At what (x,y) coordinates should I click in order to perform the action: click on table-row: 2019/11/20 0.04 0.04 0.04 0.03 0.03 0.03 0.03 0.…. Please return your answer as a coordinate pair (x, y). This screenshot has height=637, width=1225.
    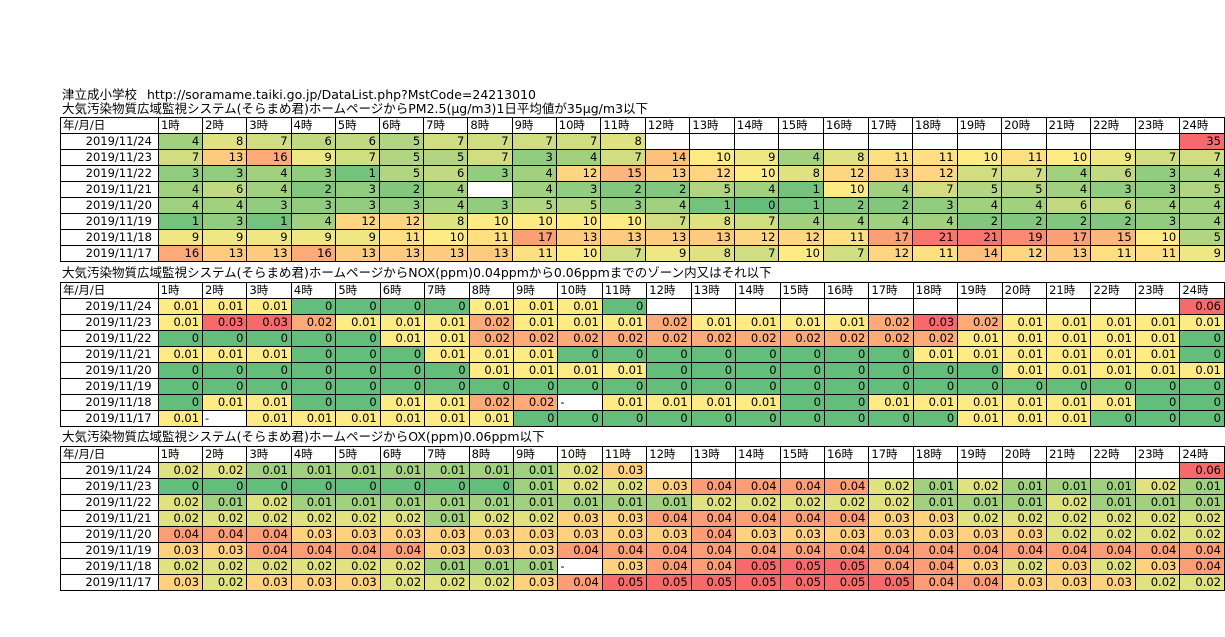
    Looking at the image, I should click on (642, 534).